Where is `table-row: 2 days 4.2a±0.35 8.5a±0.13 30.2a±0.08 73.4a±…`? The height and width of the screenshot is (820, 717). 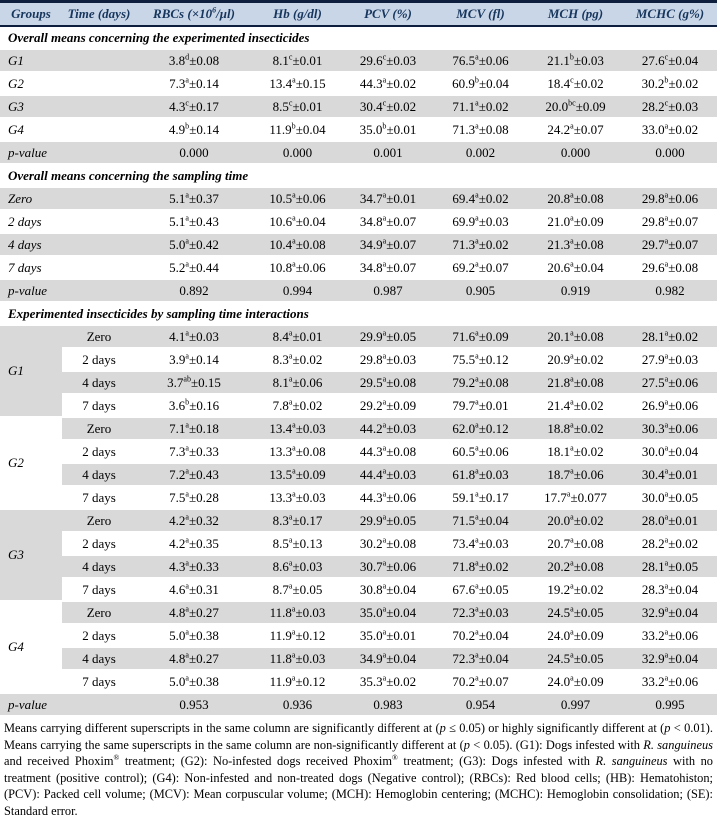 table-row: 2 days 4.2a±0.35 8.5a±0.13 30.2a±0.08 73.4a±… is located at coordinates (358, 544).